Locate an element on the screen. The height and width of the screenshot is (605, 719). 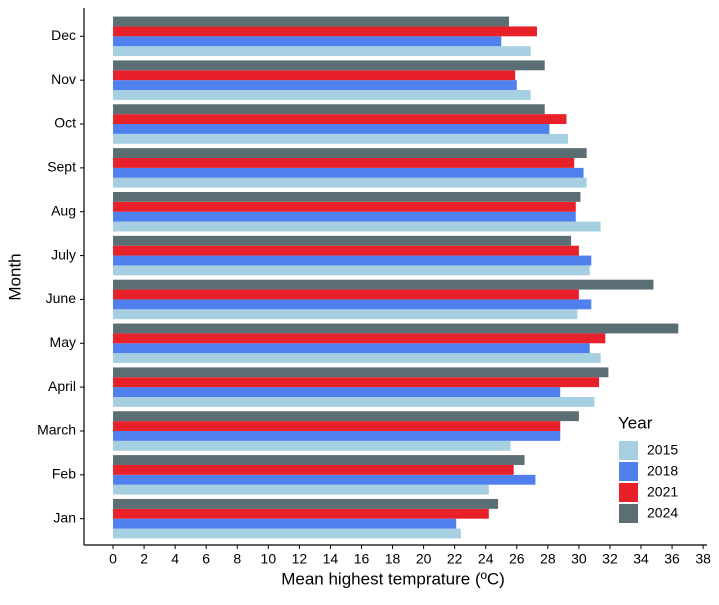
x-tick-label: 12 is located at coordinates (300, 559).